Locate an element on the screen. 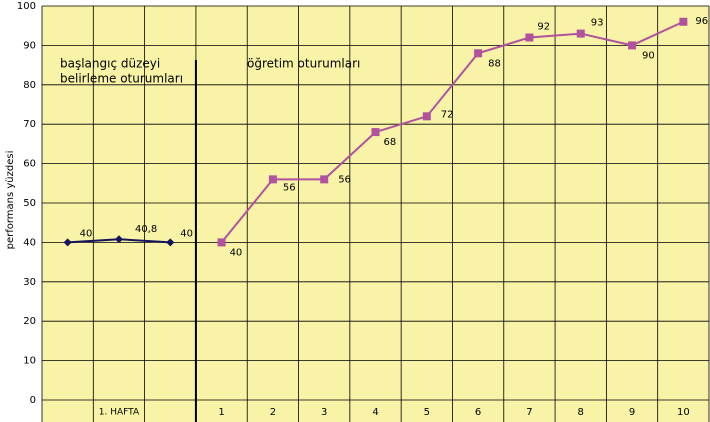 Image resolution: width=710 pixels, height=422 pixels. data-label: 90 is located at coordinates (648, 55).